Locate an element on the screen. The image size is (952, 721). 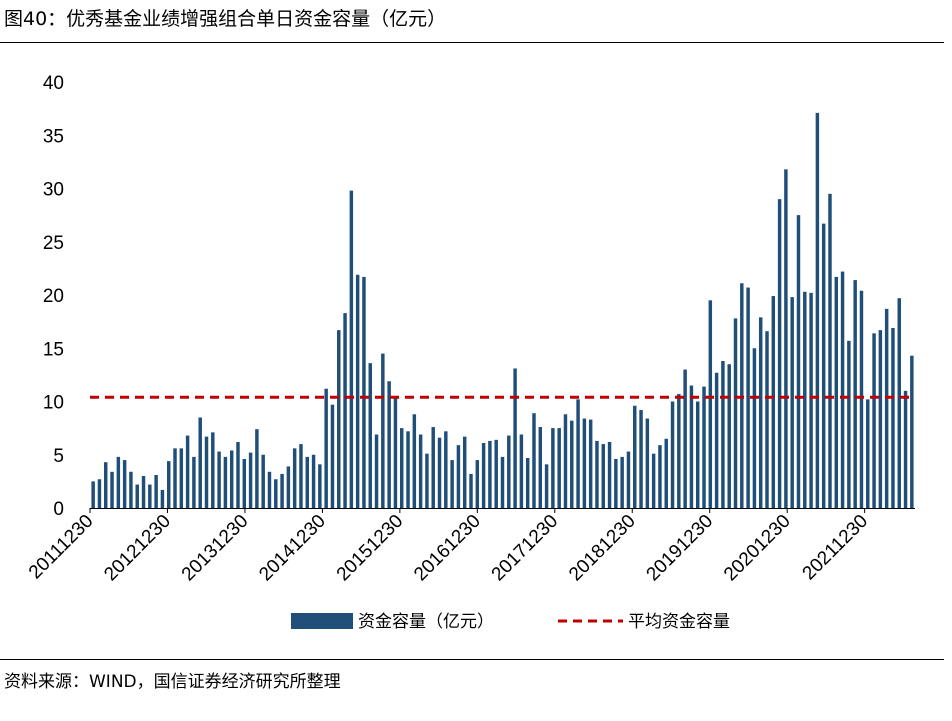
y-tick-label: 35 is located at coordinates (53, 136).